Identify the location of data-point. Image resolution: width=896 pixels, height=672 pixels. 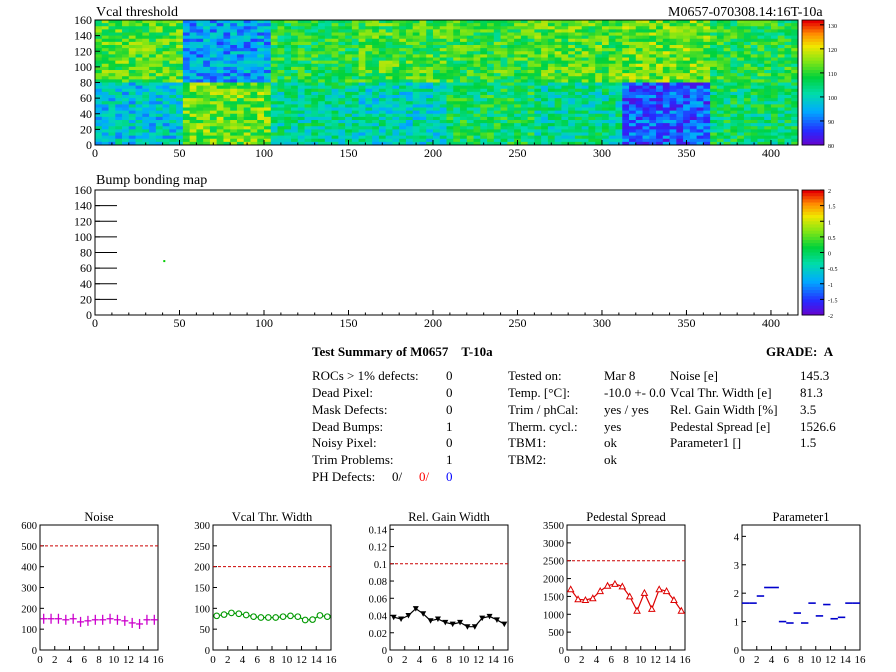
(615, 583).